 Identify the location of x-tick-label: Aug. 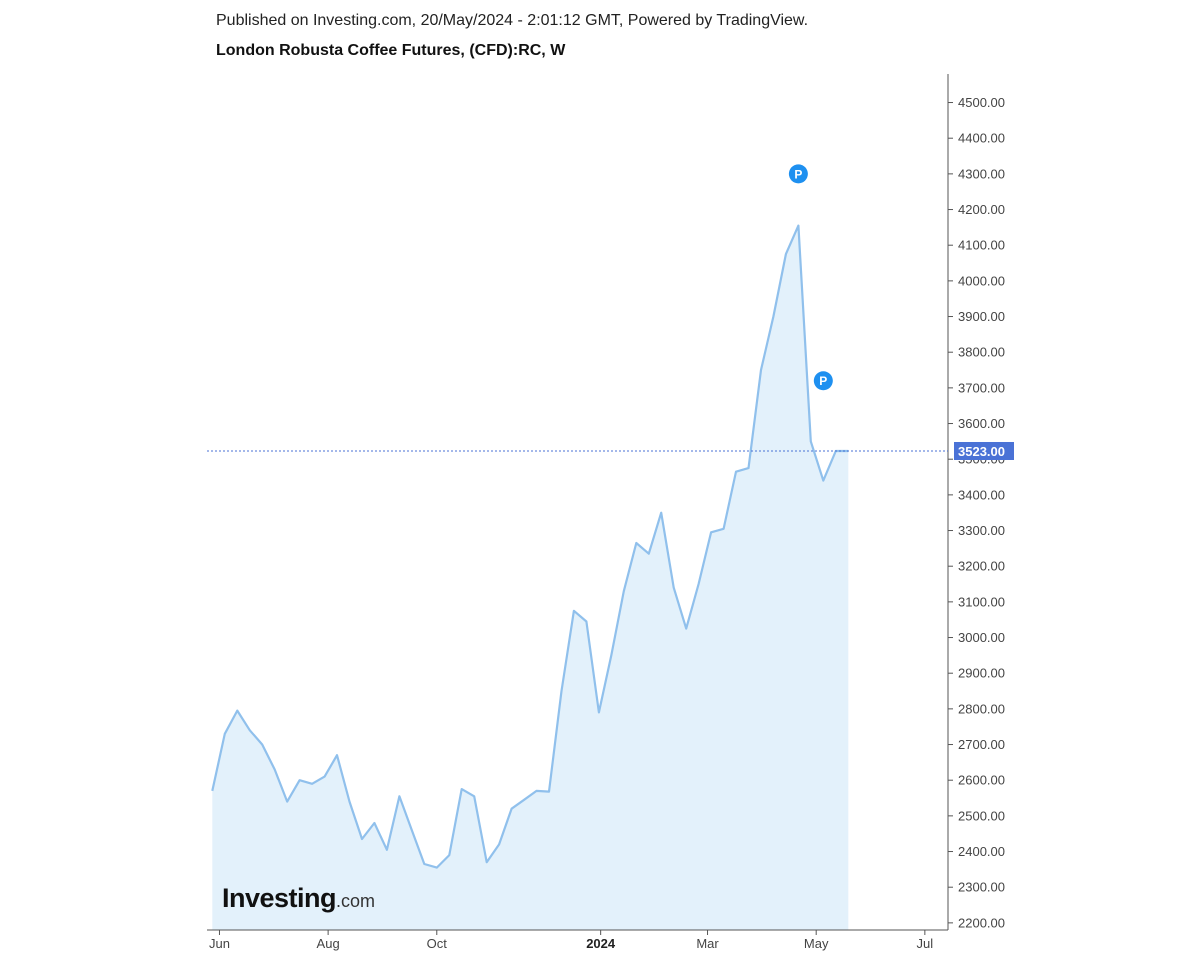
(328, 943).